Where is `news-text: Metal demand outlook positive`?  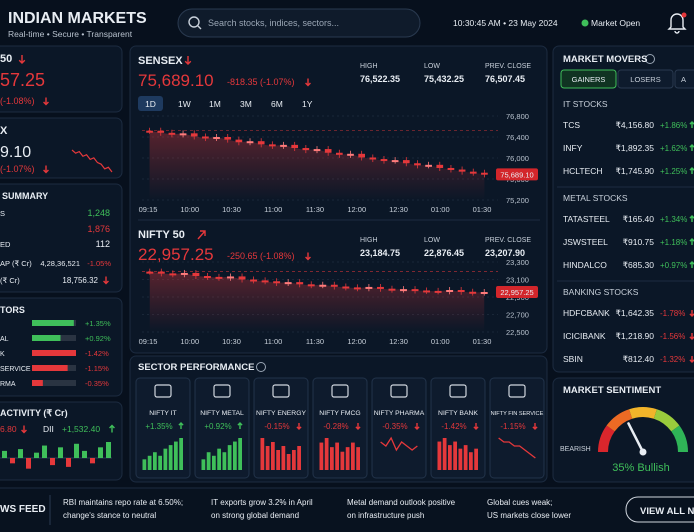 news-text: Metal demand outlook positive is located at coordinates (401, 502).